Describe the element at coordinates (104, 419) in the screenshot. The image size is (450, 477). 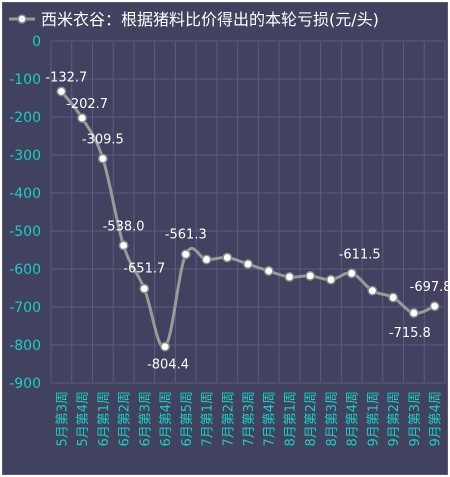
I see `x-tick-label: 6月第1周` at that location.